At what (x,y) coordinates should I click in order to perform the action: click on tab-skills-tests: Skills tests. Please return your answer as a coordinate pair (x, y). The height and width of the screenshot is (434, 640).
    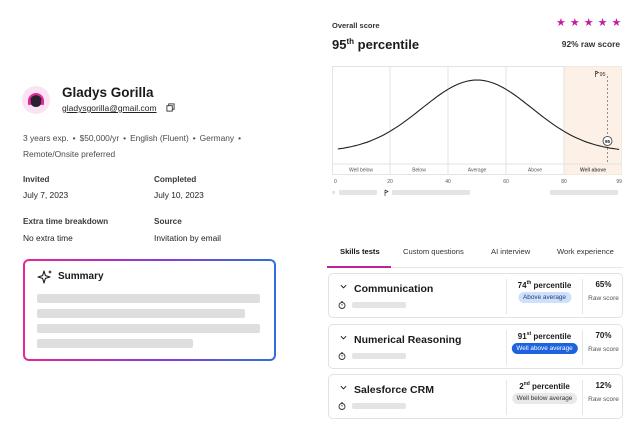
    Looking at the image, I should click on (360, 251).